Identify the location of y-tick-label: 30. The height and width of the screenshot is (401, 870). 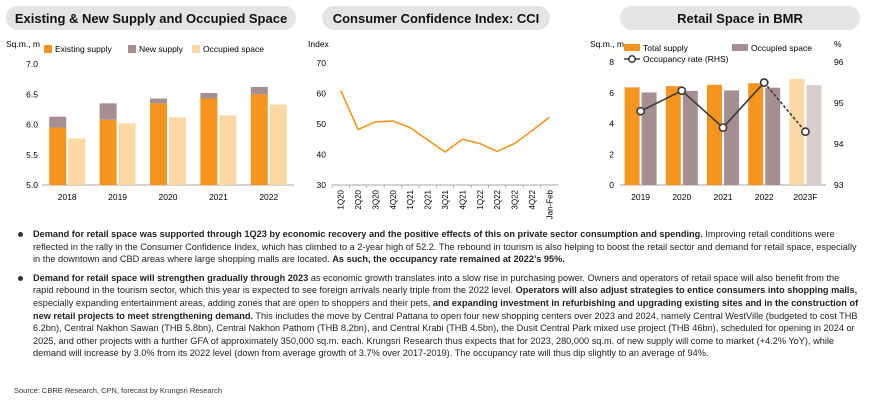
(322, 185).